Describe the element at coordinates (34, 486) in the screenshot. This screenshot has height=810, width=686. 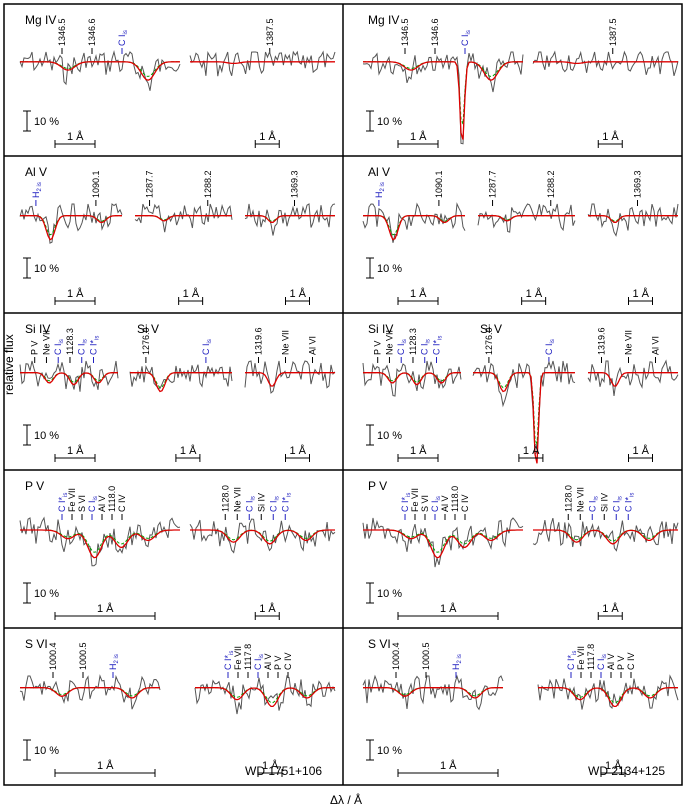
I see `ion-label: P V` at that location.